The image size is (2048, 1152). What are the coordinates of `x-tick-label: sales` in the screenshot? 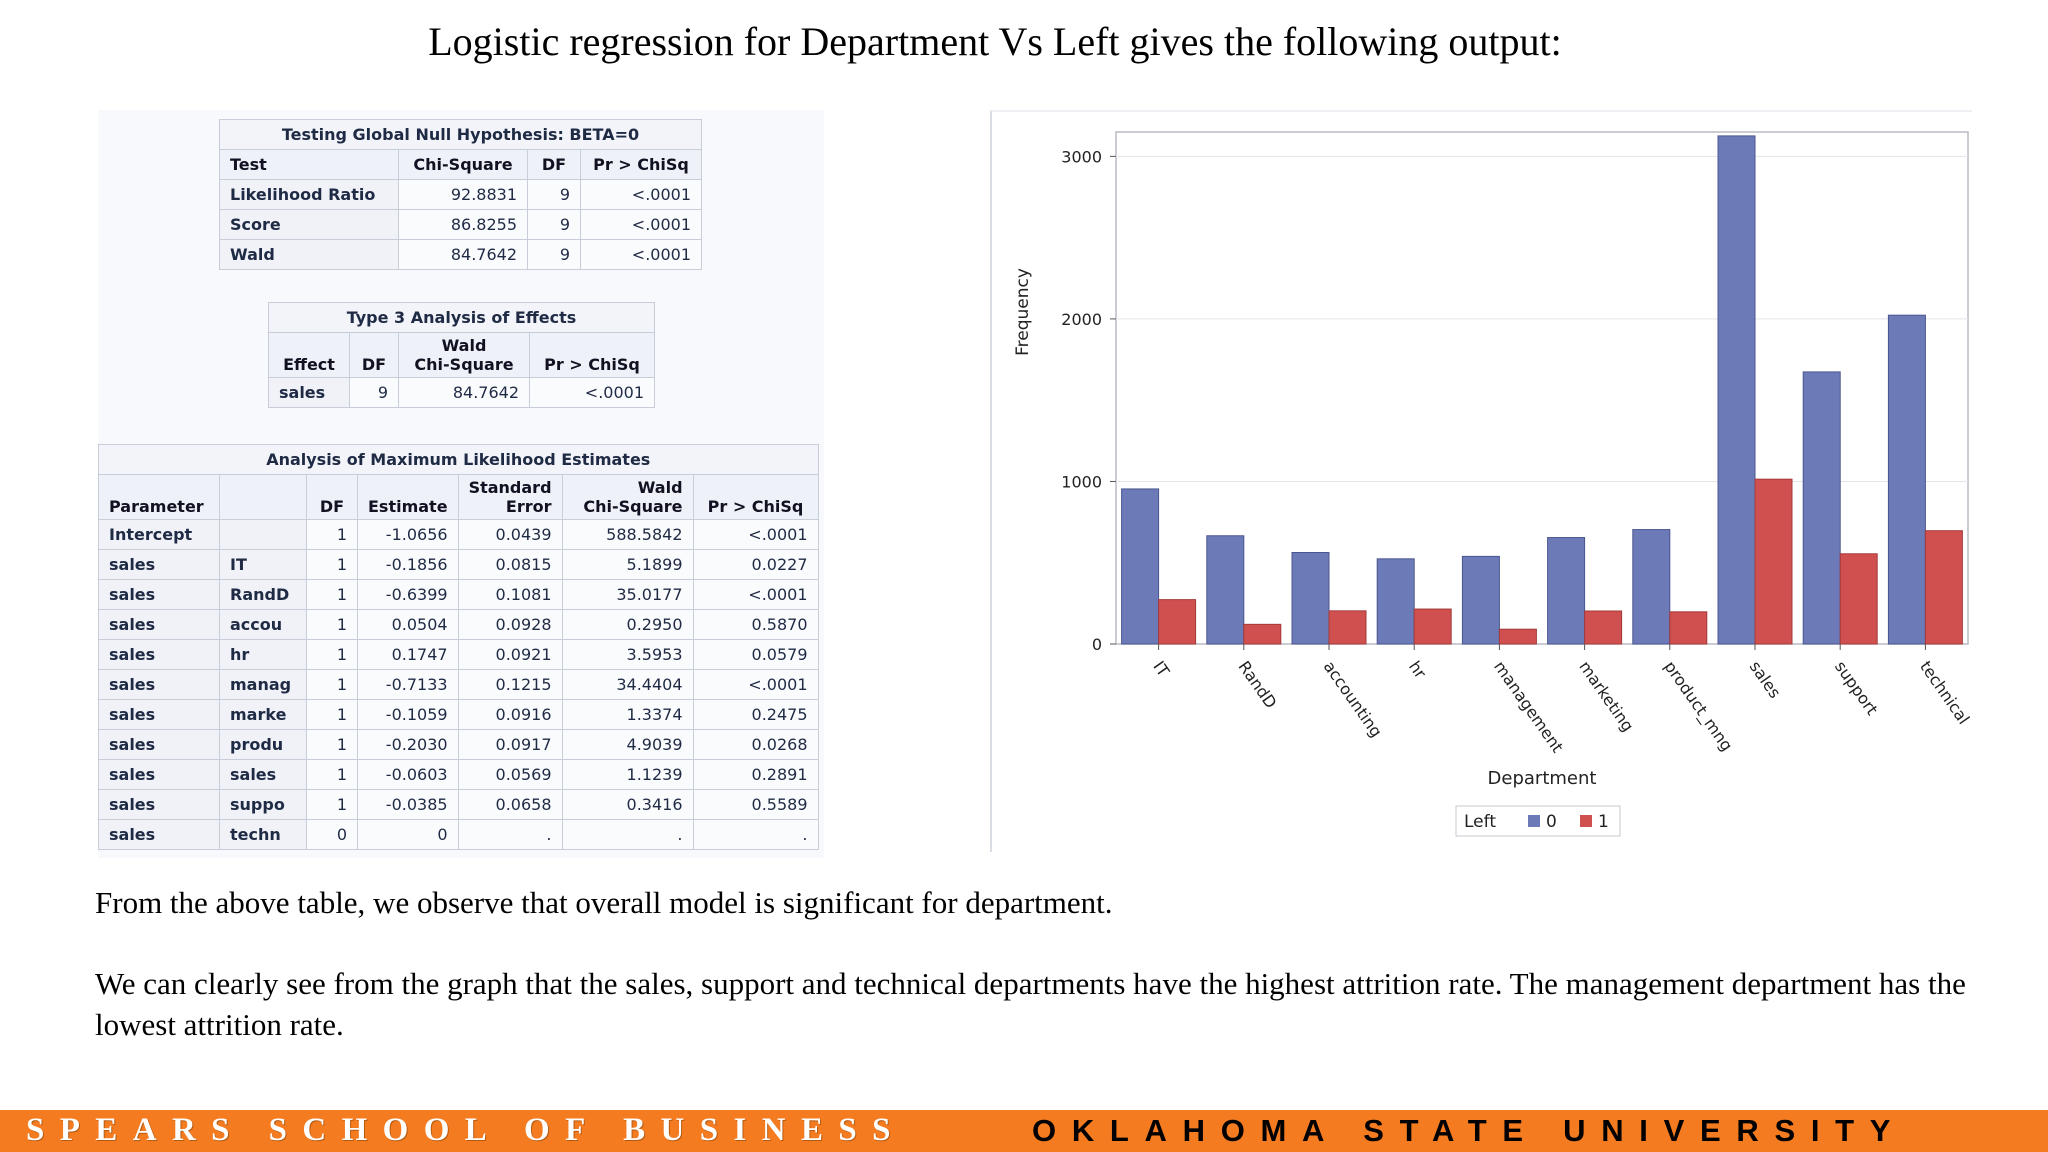 It's located at (1765, 679).